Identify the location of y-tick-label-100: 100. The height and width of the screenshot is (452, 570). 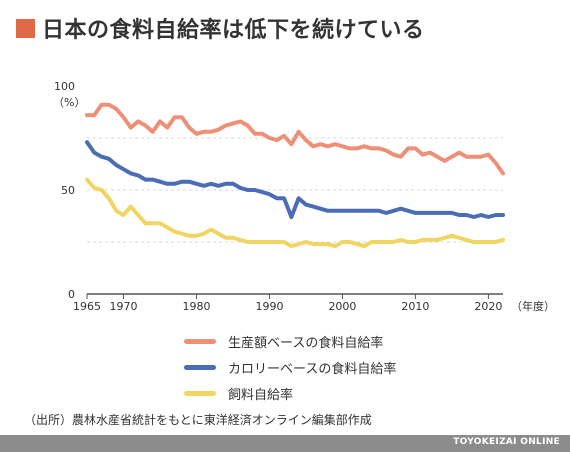
(64, 86).